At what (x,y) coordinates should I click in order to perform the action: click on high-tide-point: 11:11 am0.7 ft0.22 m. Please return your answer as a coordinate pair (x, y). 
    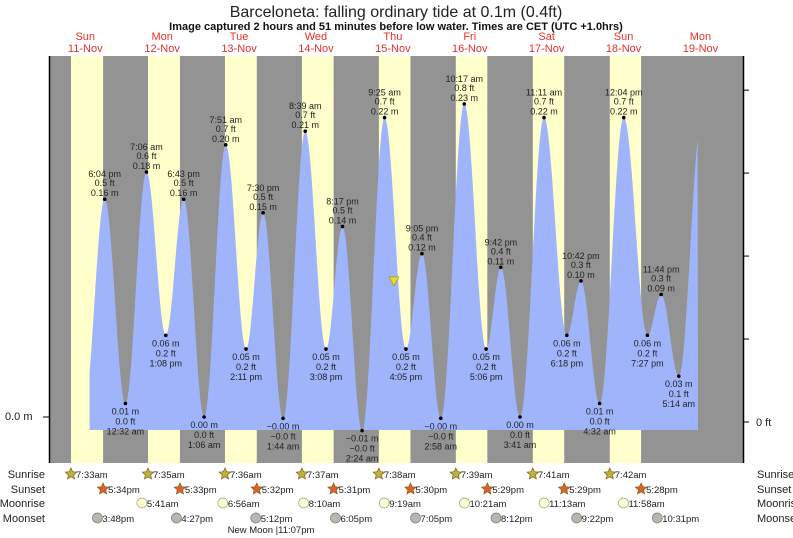
    Looking at the image, I should click on (544, 104).